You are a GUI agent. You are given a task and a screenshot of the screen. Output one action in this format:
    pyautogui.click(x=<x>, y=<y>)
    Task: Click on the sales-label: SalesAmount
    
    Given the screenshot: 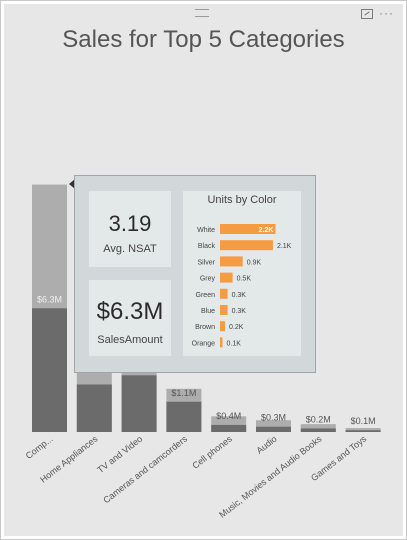 What is the action you would take?
    pyautogui.click(x=130, y=340)
    